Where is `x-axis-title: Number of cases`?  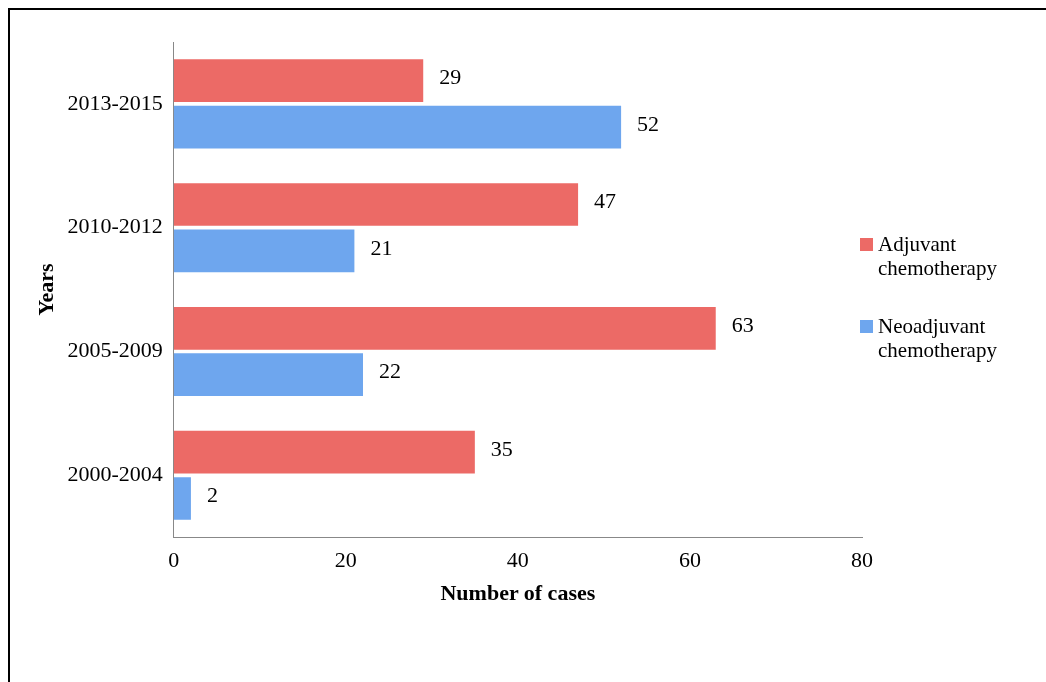 x-axis-title: Number of cases is located at coordinates (518, 593).